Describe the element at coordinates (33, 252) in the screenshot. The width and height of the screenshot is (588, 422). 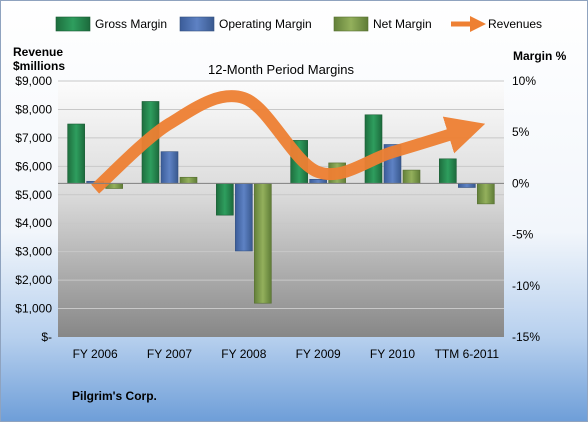
I see `left-tick-label-6: $3,000` at that location.